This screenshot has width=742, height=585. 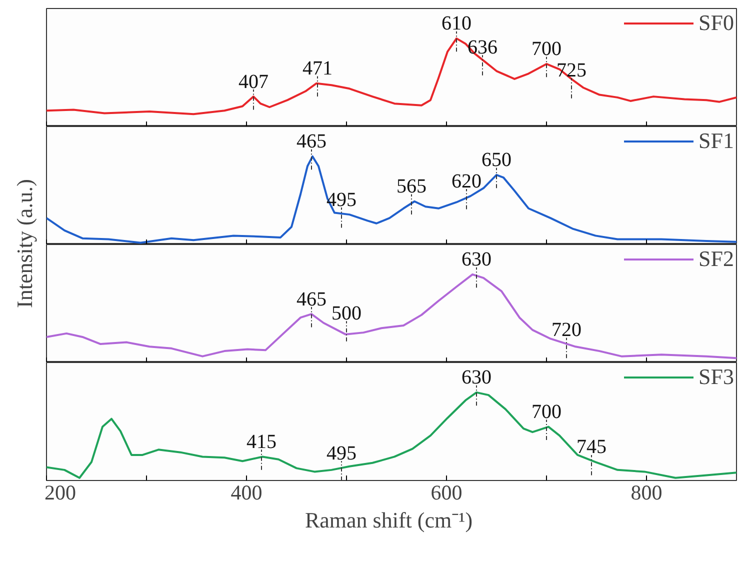 I want to click on annotation: 495, so click(x=341, y=453).